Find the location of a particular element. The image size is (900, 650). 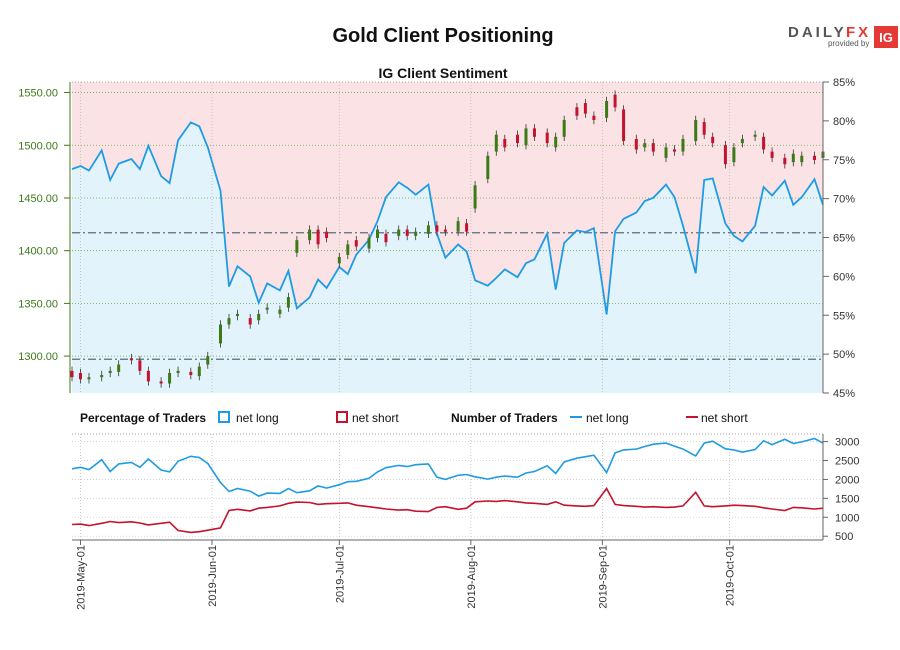

legend-percentage-title: Percentage of Traders is located at coordinates (143, 418).